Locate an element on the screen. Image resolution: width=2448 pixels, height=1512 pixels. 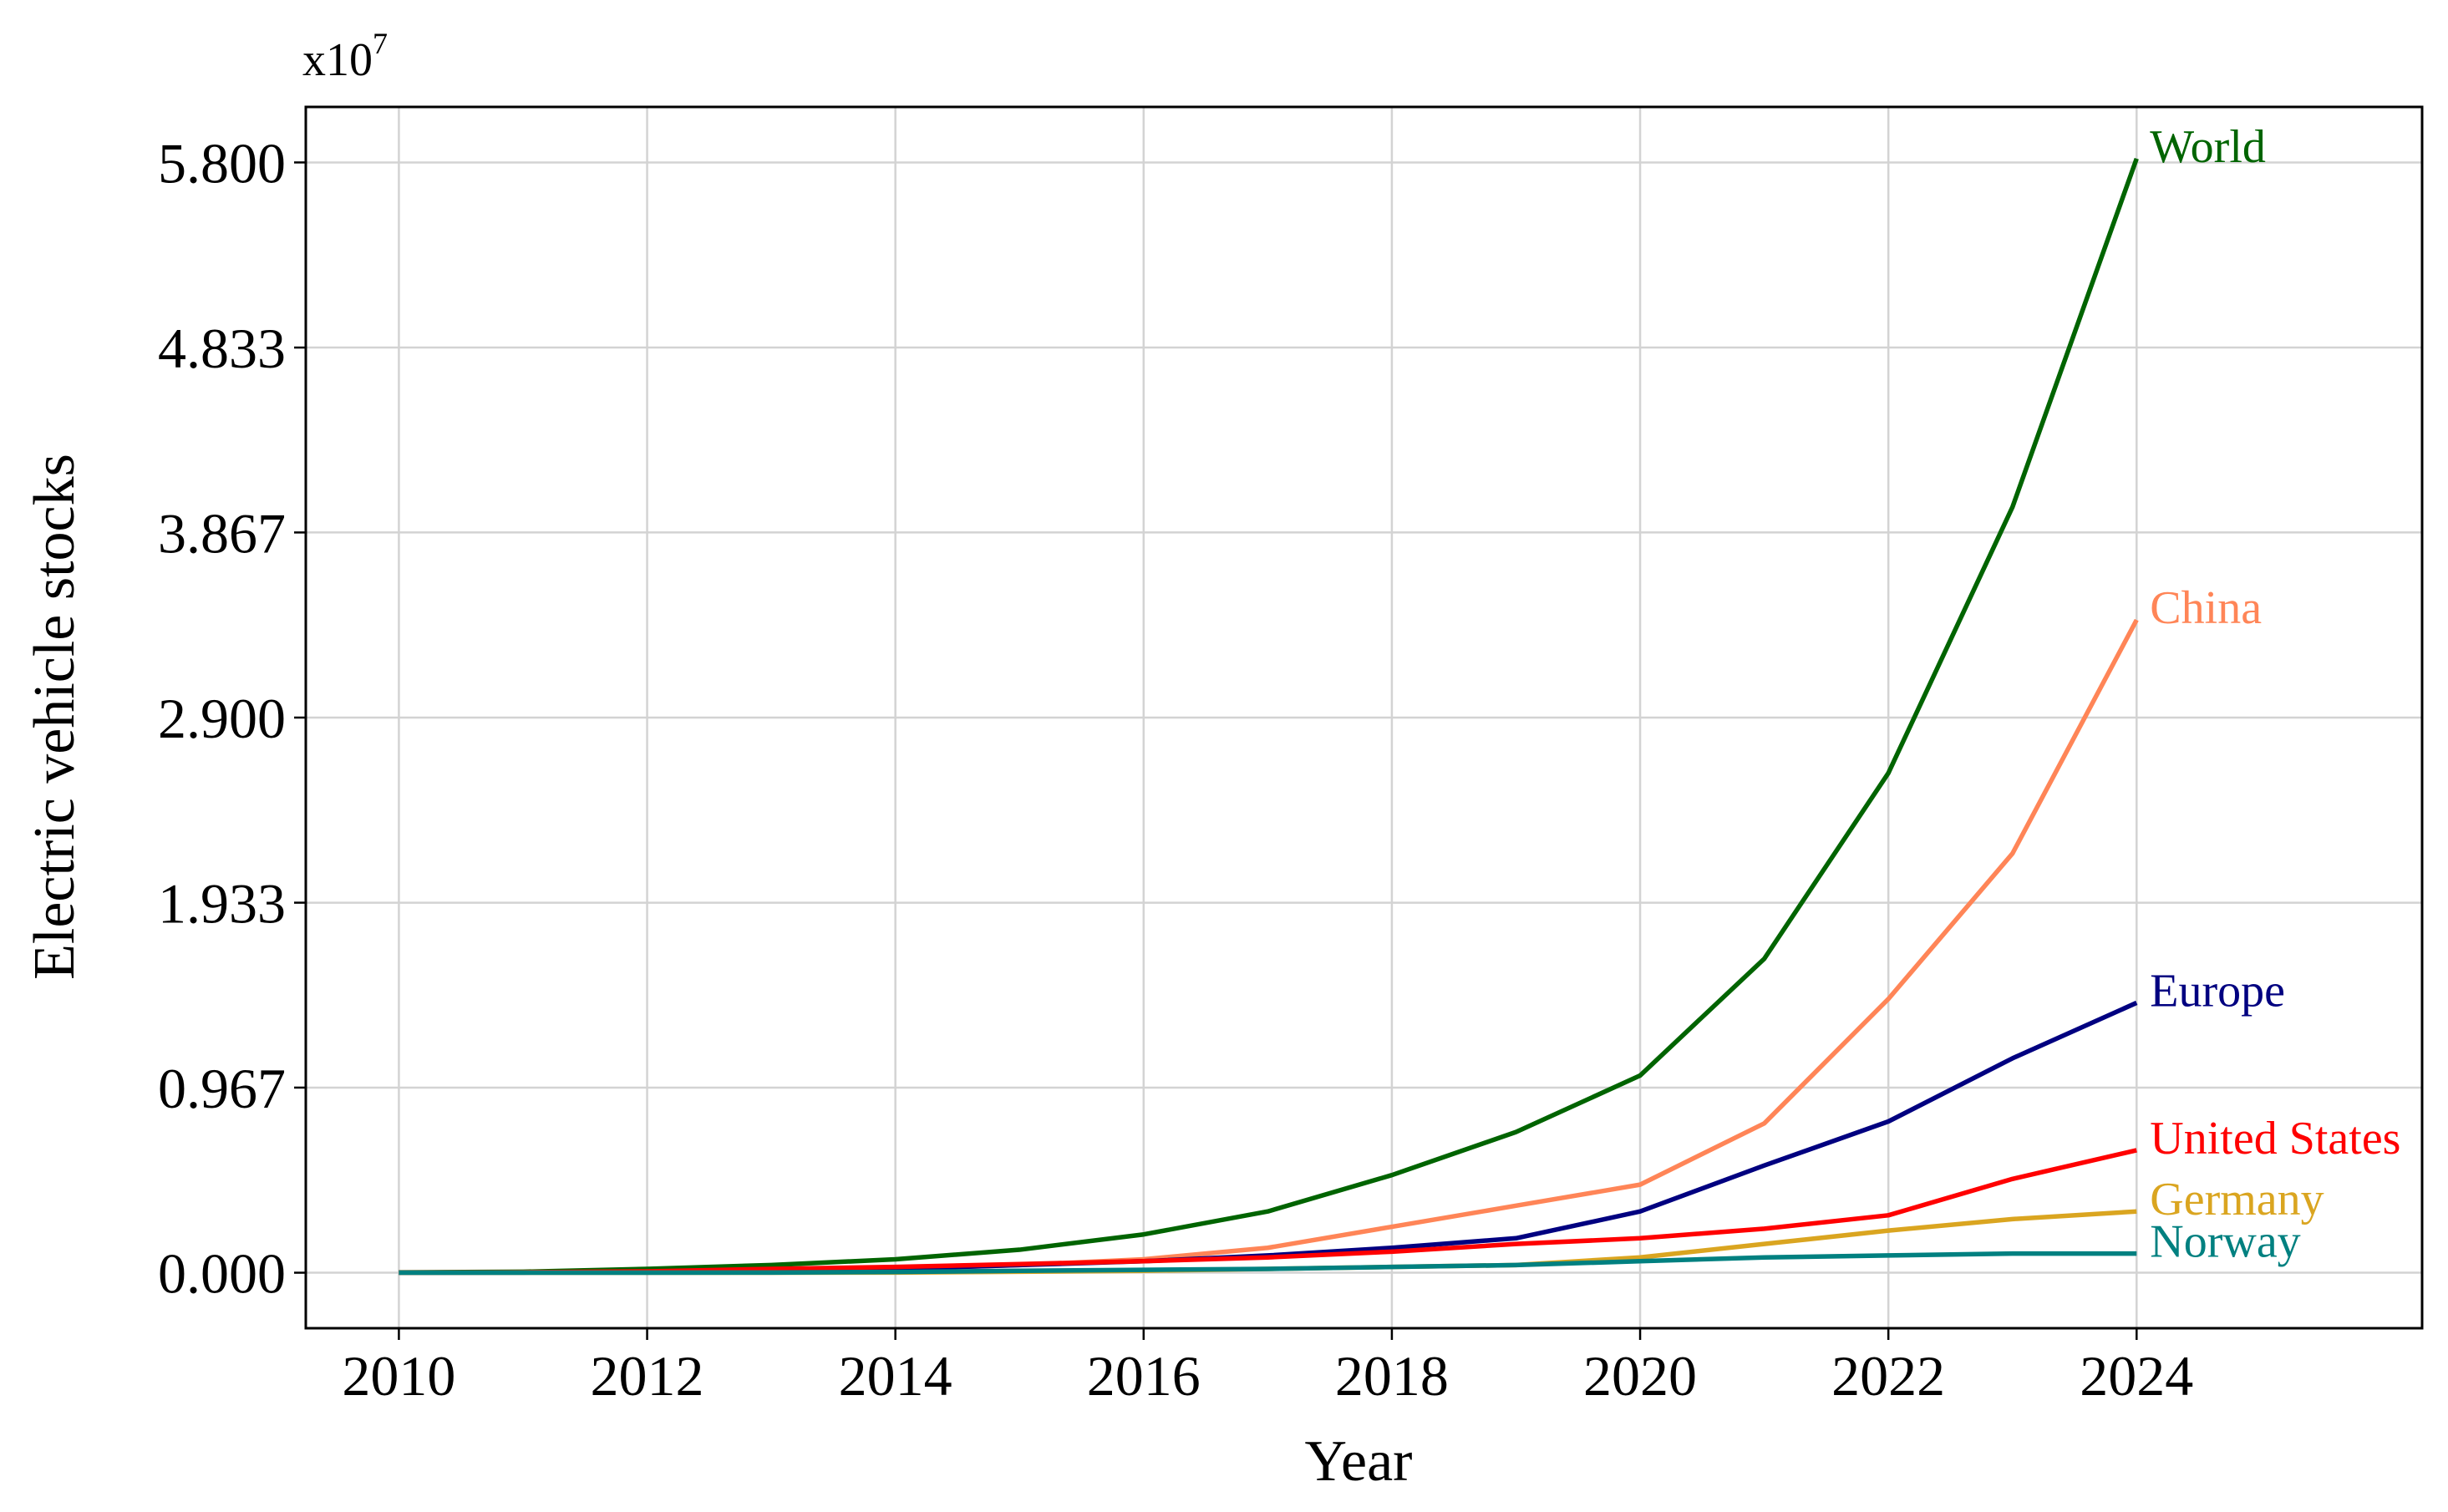
x-tick-label: 2010 is located at coordinates (398, 1376).